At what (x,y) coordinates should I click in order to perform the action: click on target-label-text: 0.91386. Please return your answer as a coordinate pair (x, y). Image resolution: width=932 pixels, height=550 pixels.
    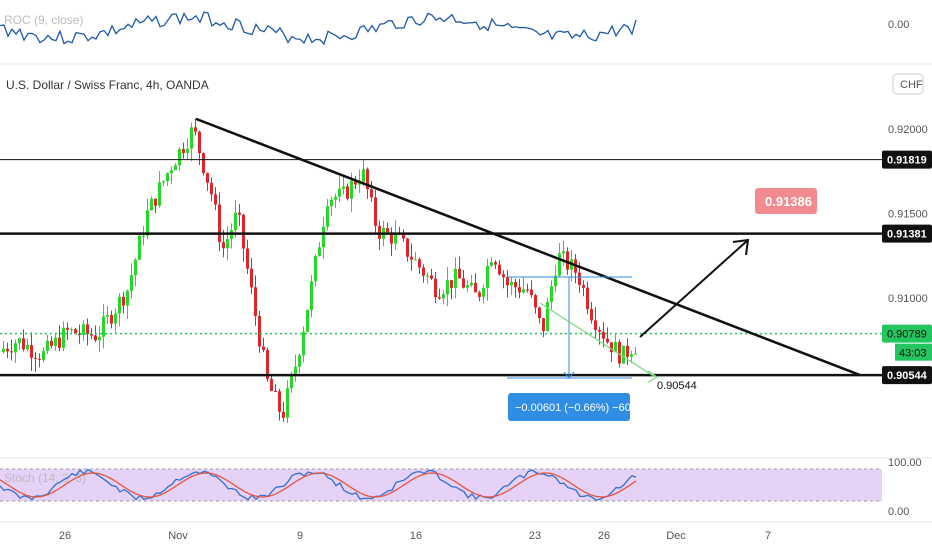
    Looking at the image, I should click on (788, 201).